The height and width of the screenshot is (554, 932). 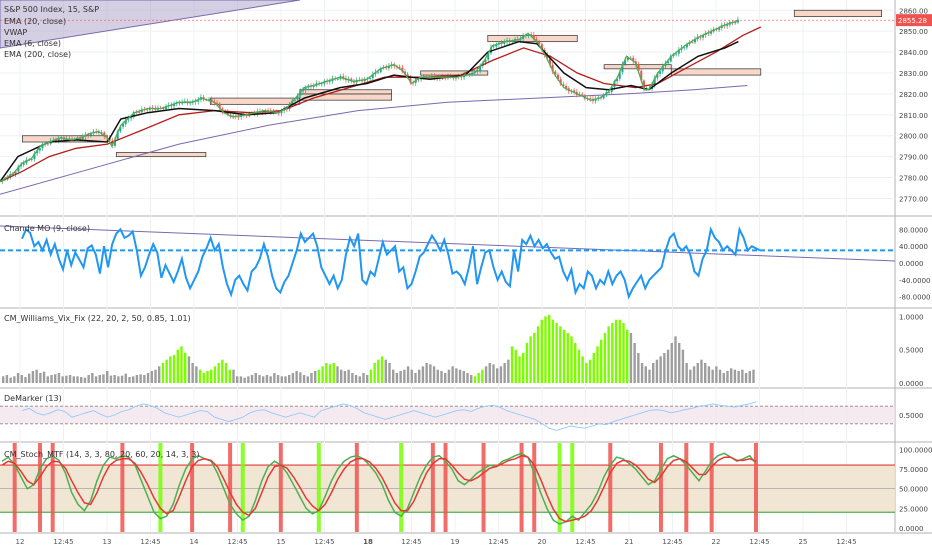 I want to click on time-label: 13, so click(x=107, y=542).